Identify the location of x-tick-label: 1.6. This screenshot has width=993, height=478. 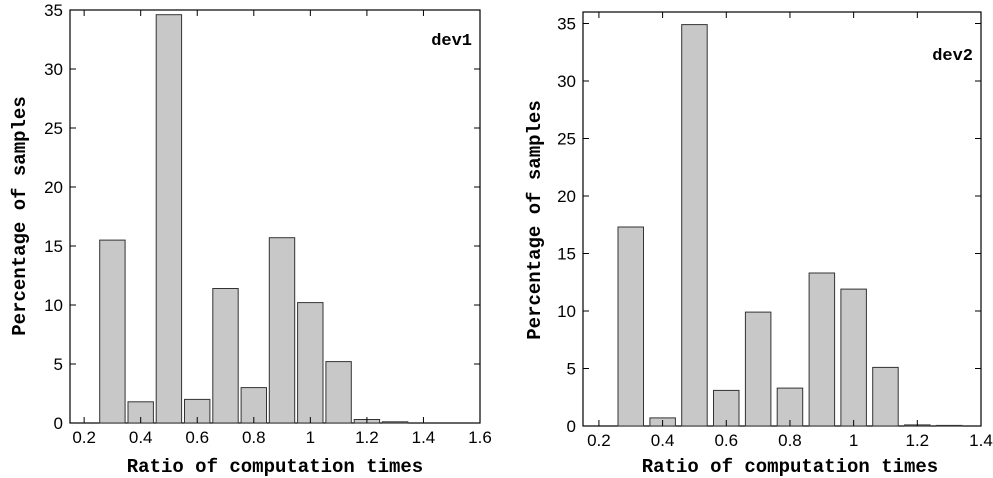
(480, 437).